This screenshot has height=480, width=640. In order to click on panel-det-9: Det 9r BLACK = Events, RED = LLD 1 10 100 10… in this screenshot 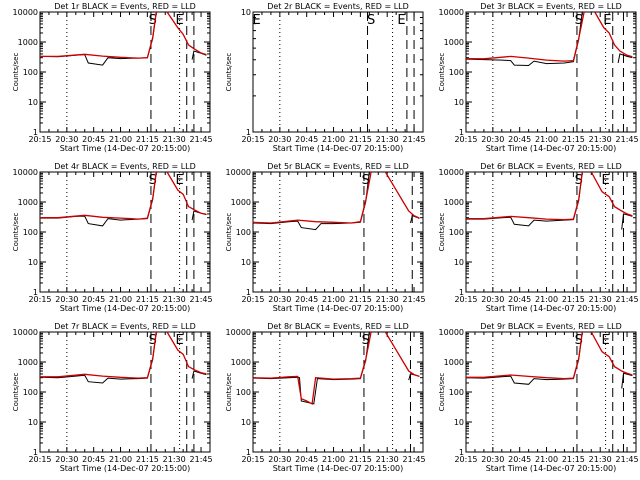, I will do `click(538, 397)`.